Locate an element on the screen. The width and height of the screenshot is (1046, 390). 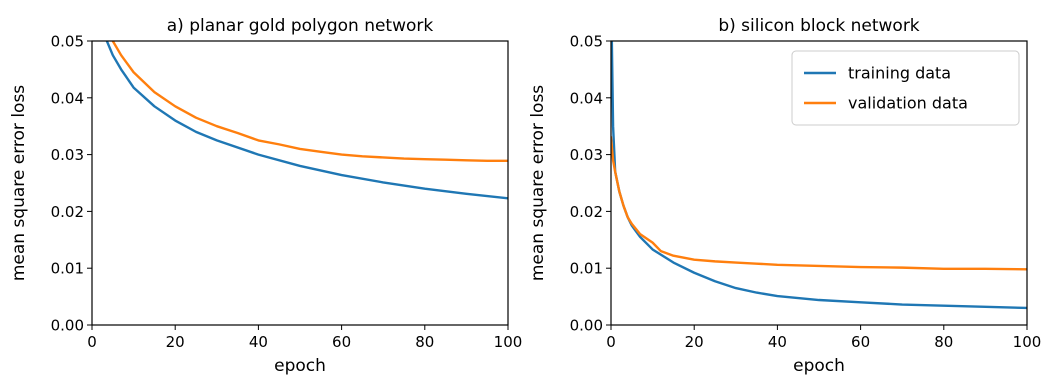
legend-box is located at coordinates (905, 88).